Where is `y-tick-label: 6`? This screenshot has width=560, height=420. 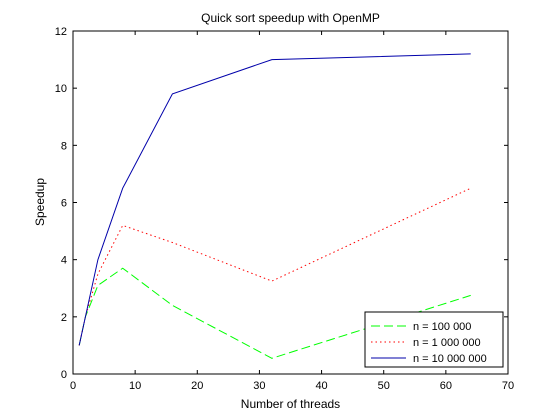
y-tick-label: 6 is located at coordinates (64, 204).